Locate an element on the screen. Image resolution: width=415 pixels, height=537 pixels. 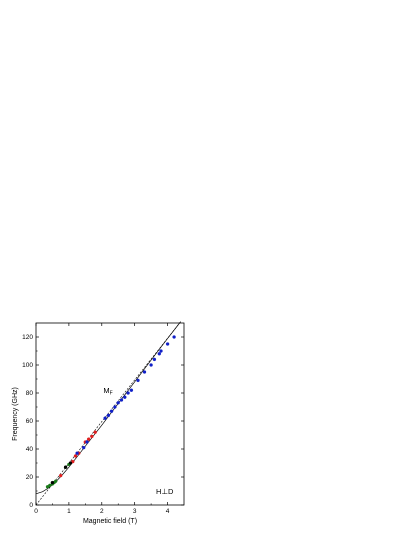
y-tick-label: 40 is located at coordinates (30, 449).